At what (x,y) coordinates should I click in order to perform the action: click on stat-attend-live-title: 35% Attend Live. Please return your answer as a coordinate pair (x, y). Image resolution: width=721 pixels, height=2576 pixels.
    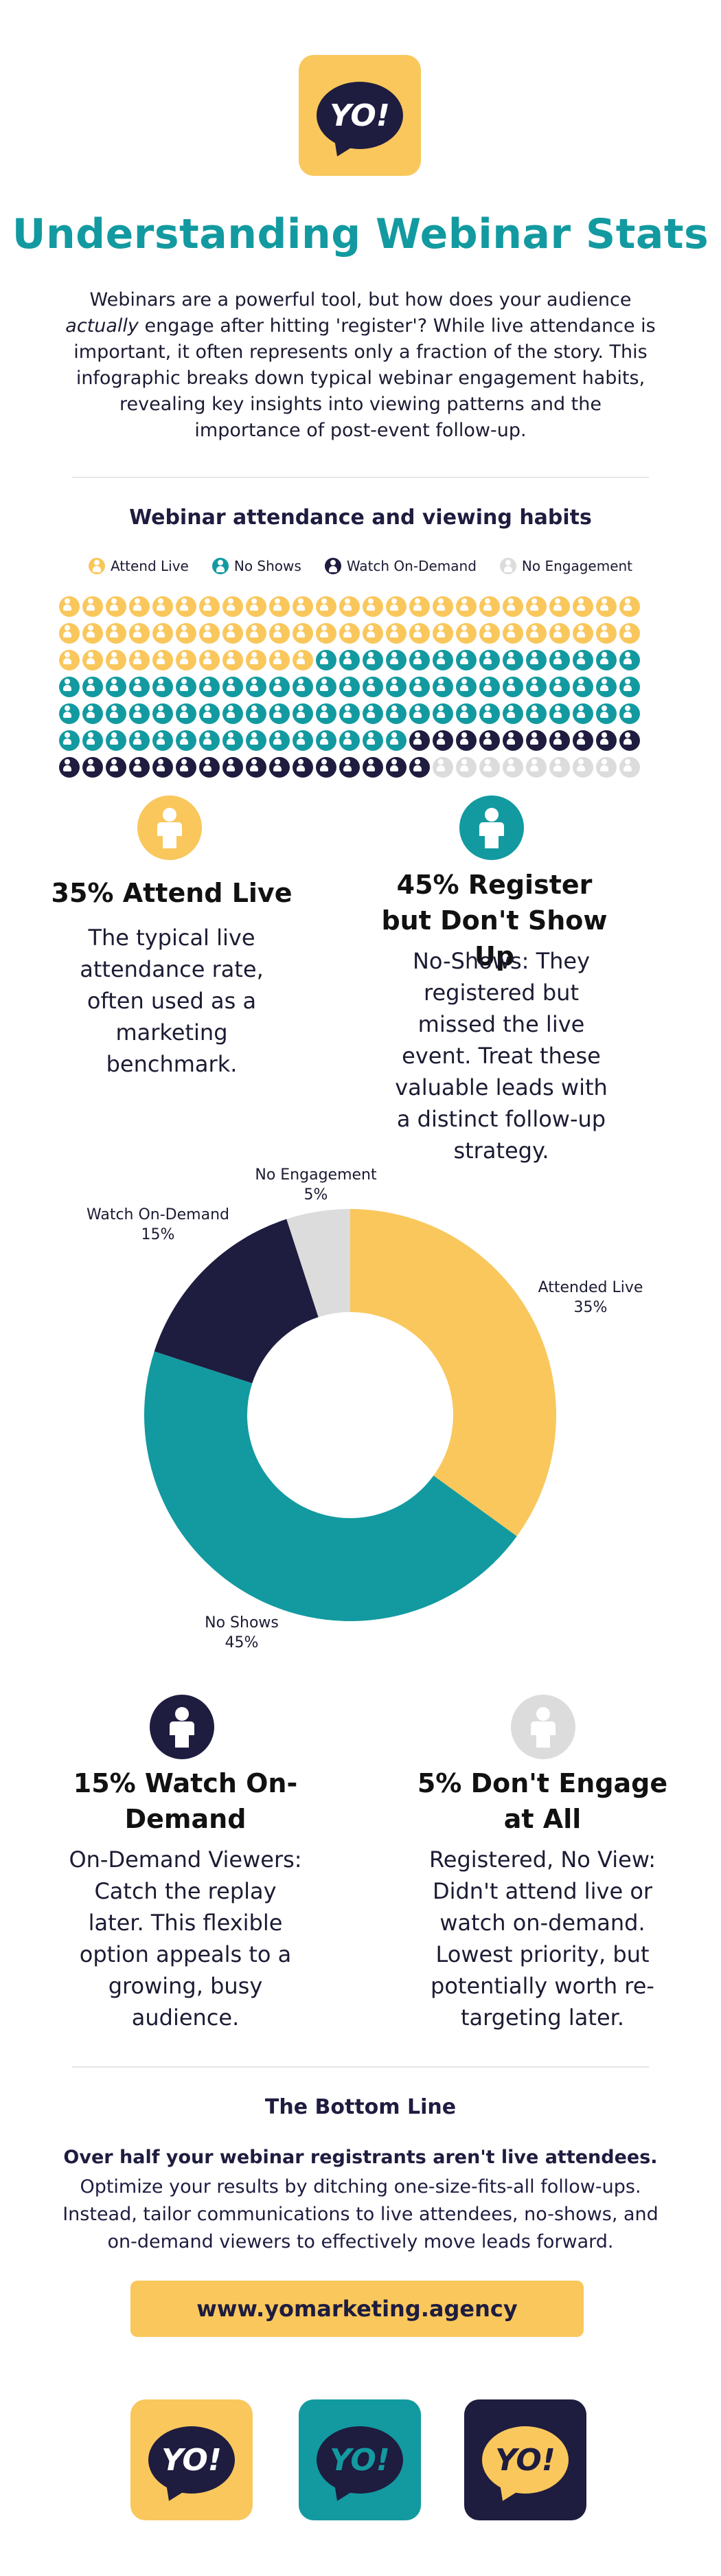
    Looking at the image, I should click on (172, 893).